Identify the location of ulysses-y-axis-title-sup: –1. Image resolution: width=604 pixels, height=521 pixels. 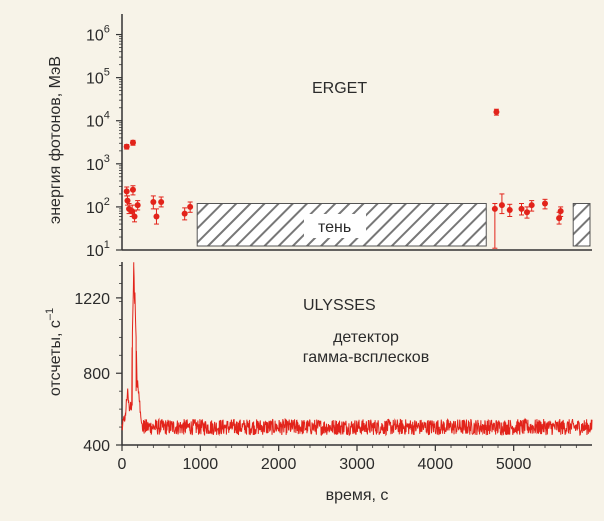
(50, 314).